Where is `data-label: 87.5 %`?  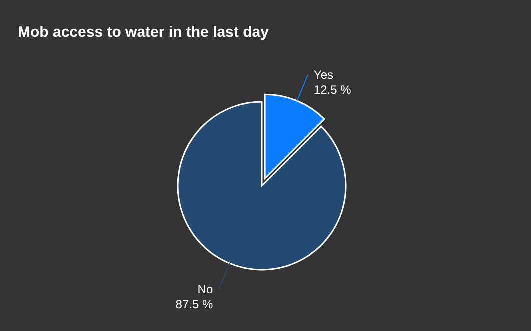 data-label: 87.5 % is located at coordinates (195, 304).